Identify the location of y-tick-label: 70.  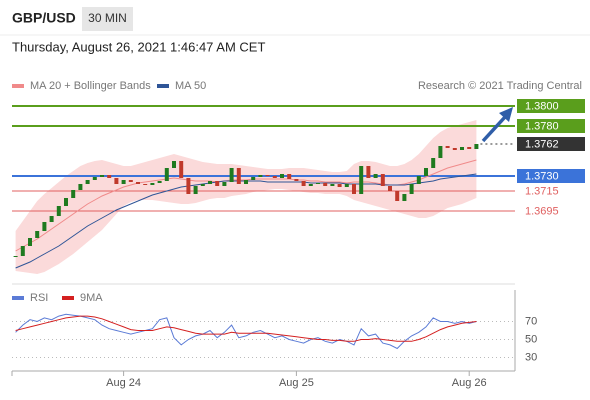
(531, 321).